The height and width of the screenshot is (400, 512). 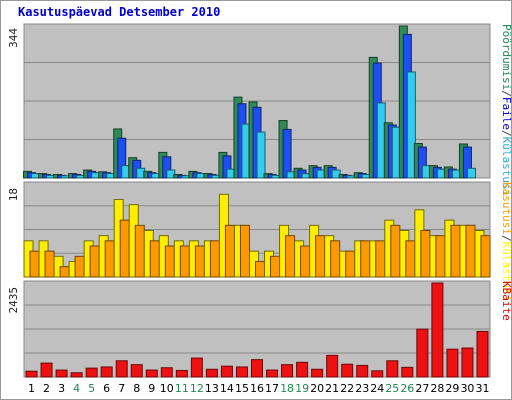 I want to click on x-tick-label: 16, so click(x=257, y=388).